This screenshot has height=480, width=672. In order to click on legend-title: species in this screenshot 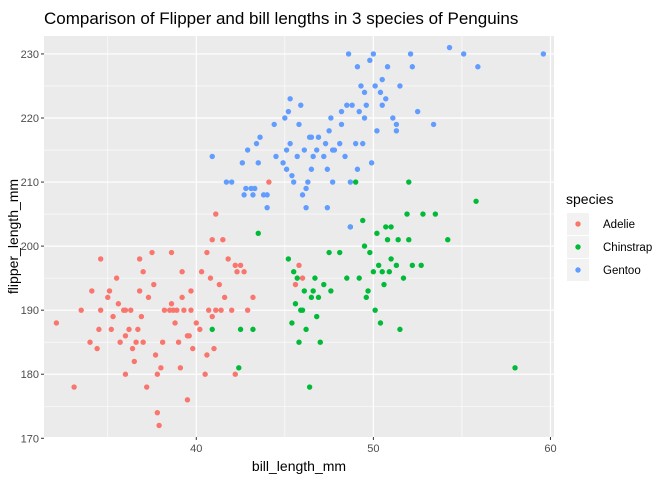, I will do `click(589, 199)`.